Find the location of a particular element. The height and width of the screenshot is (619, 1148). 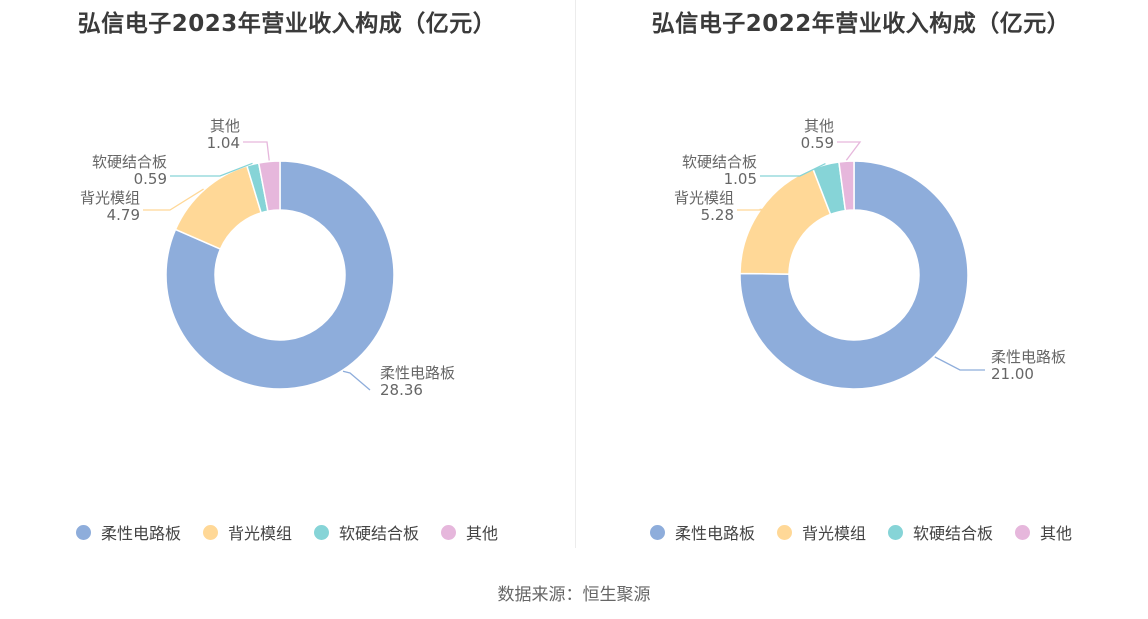

data-label-value-flexible-pcb: 21.00 is located at coordinates (1012, 374).